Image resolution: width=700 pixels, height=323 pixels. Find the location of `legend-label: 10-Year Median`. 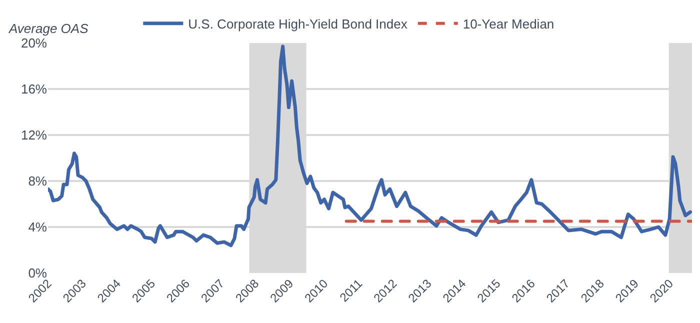

legend-label: 10-Year Median is located at coordinates (508, 24).